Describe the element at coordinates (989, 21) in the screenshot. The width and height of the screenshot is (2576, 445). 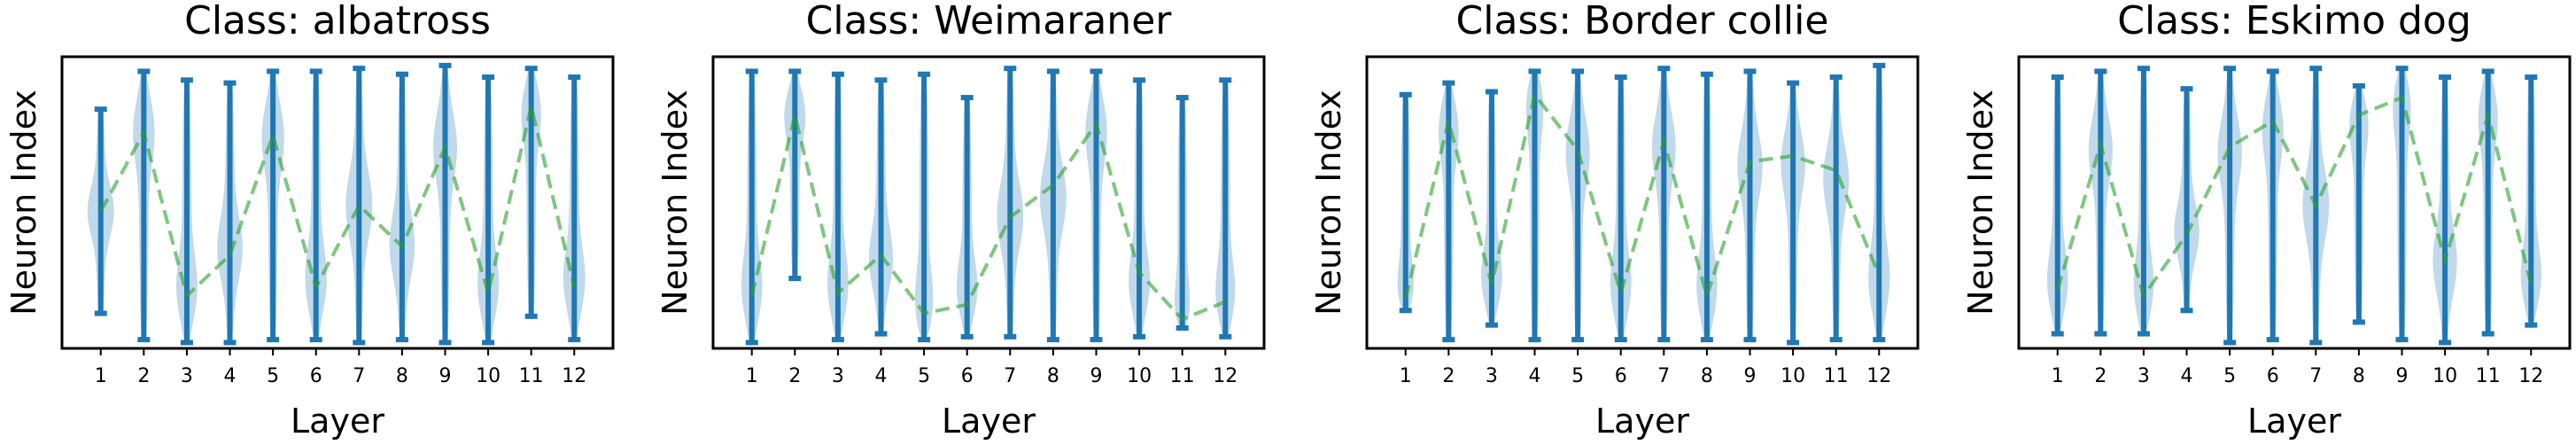
I see `chart-title: Class: Weimaraner` at that location.